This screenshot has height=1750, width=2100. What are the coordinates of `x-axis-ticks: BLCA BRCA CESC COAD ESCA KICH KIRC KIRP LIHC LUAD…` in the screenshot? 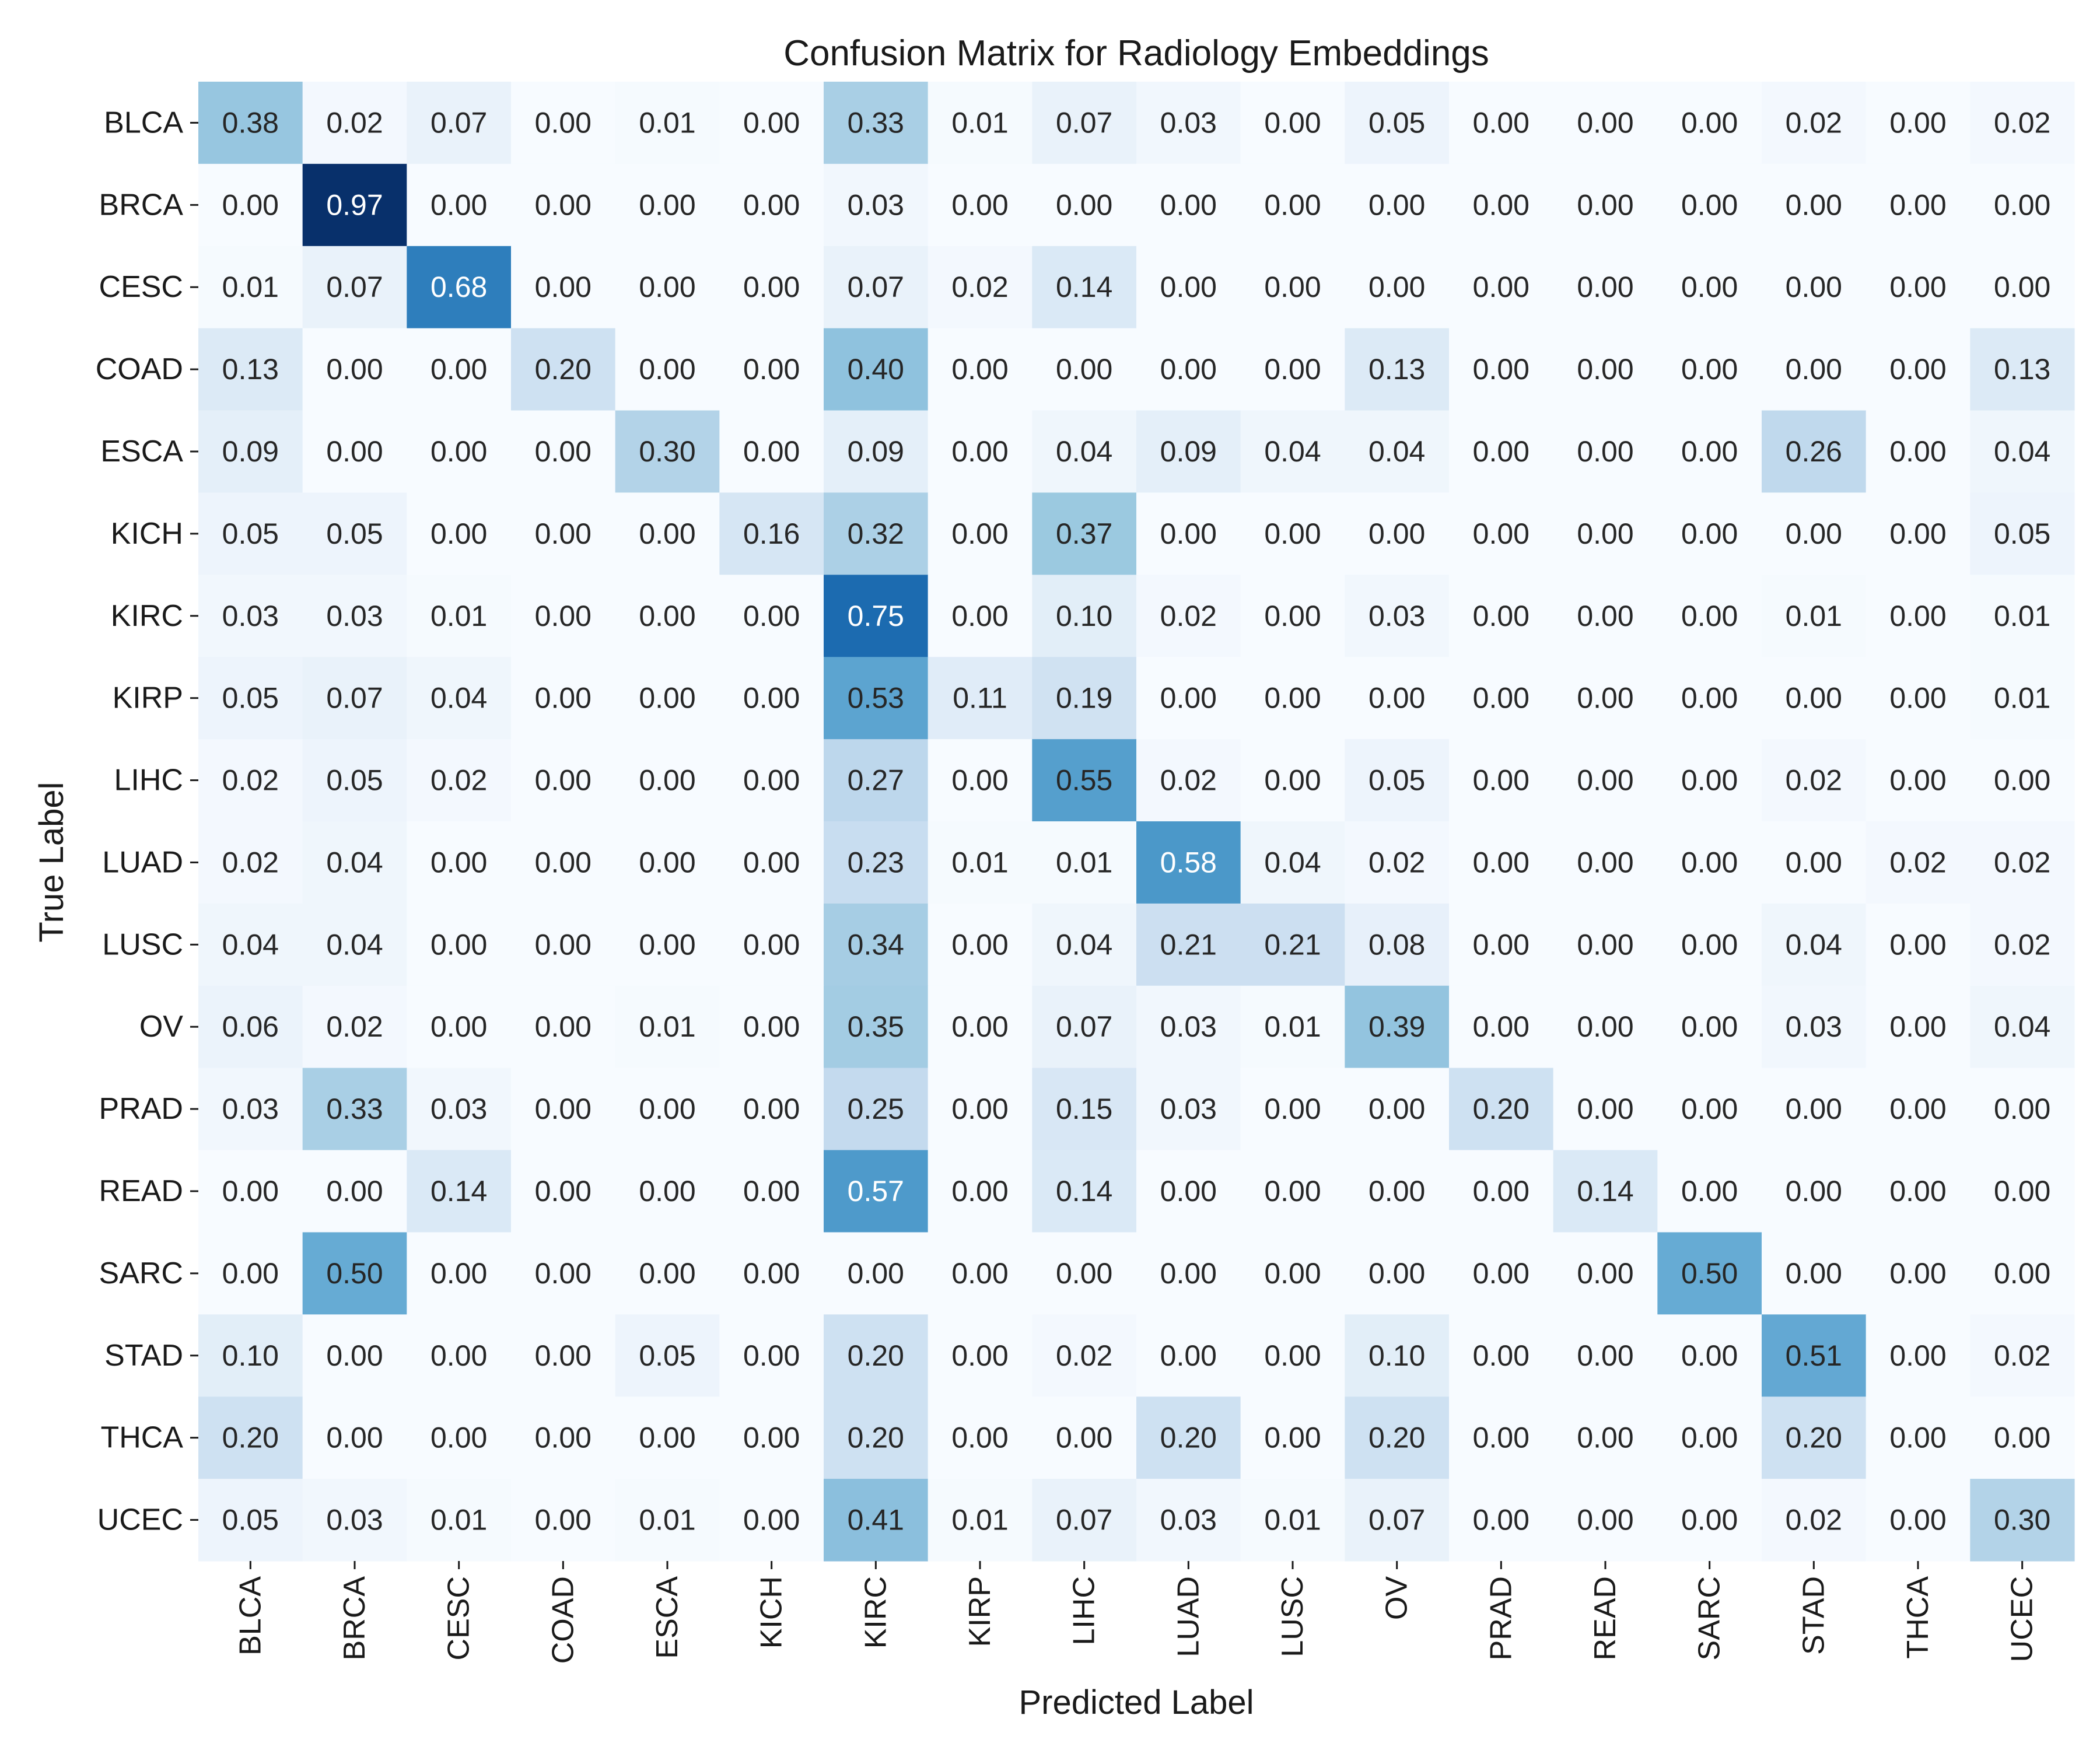 It's located at (1136, 1612).